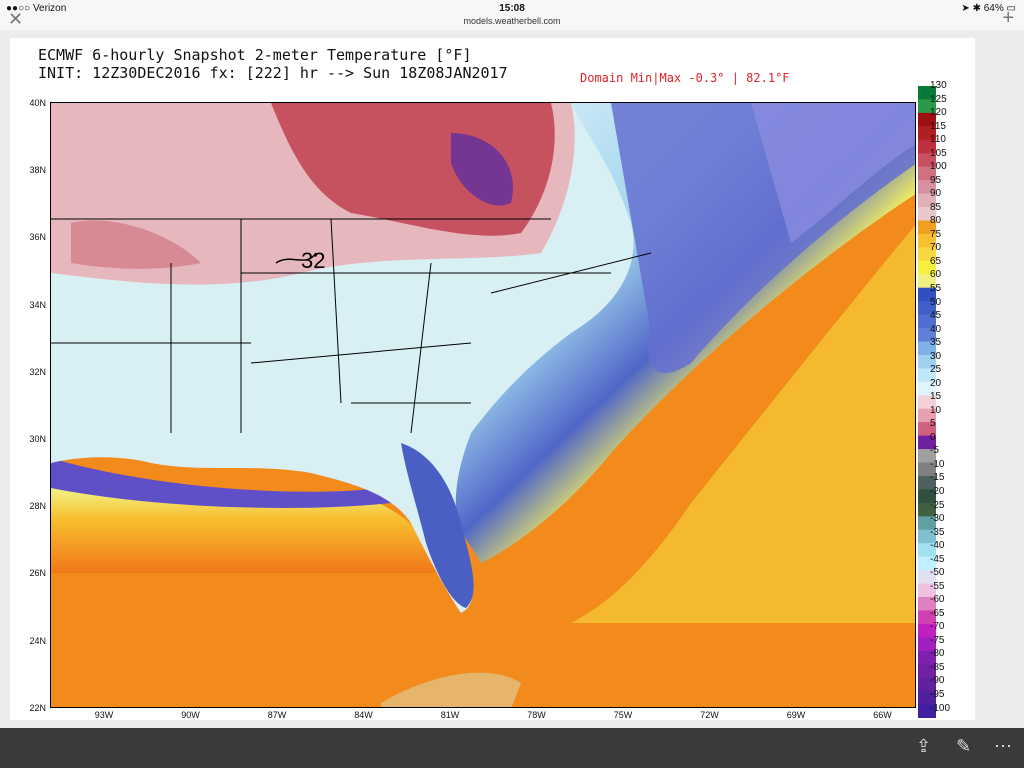 The width and height of the screenshot is (1024, 768). Describe the element at coordinates (936, 248) in the screenshot. I see `colorbar-label: 70` at that location.